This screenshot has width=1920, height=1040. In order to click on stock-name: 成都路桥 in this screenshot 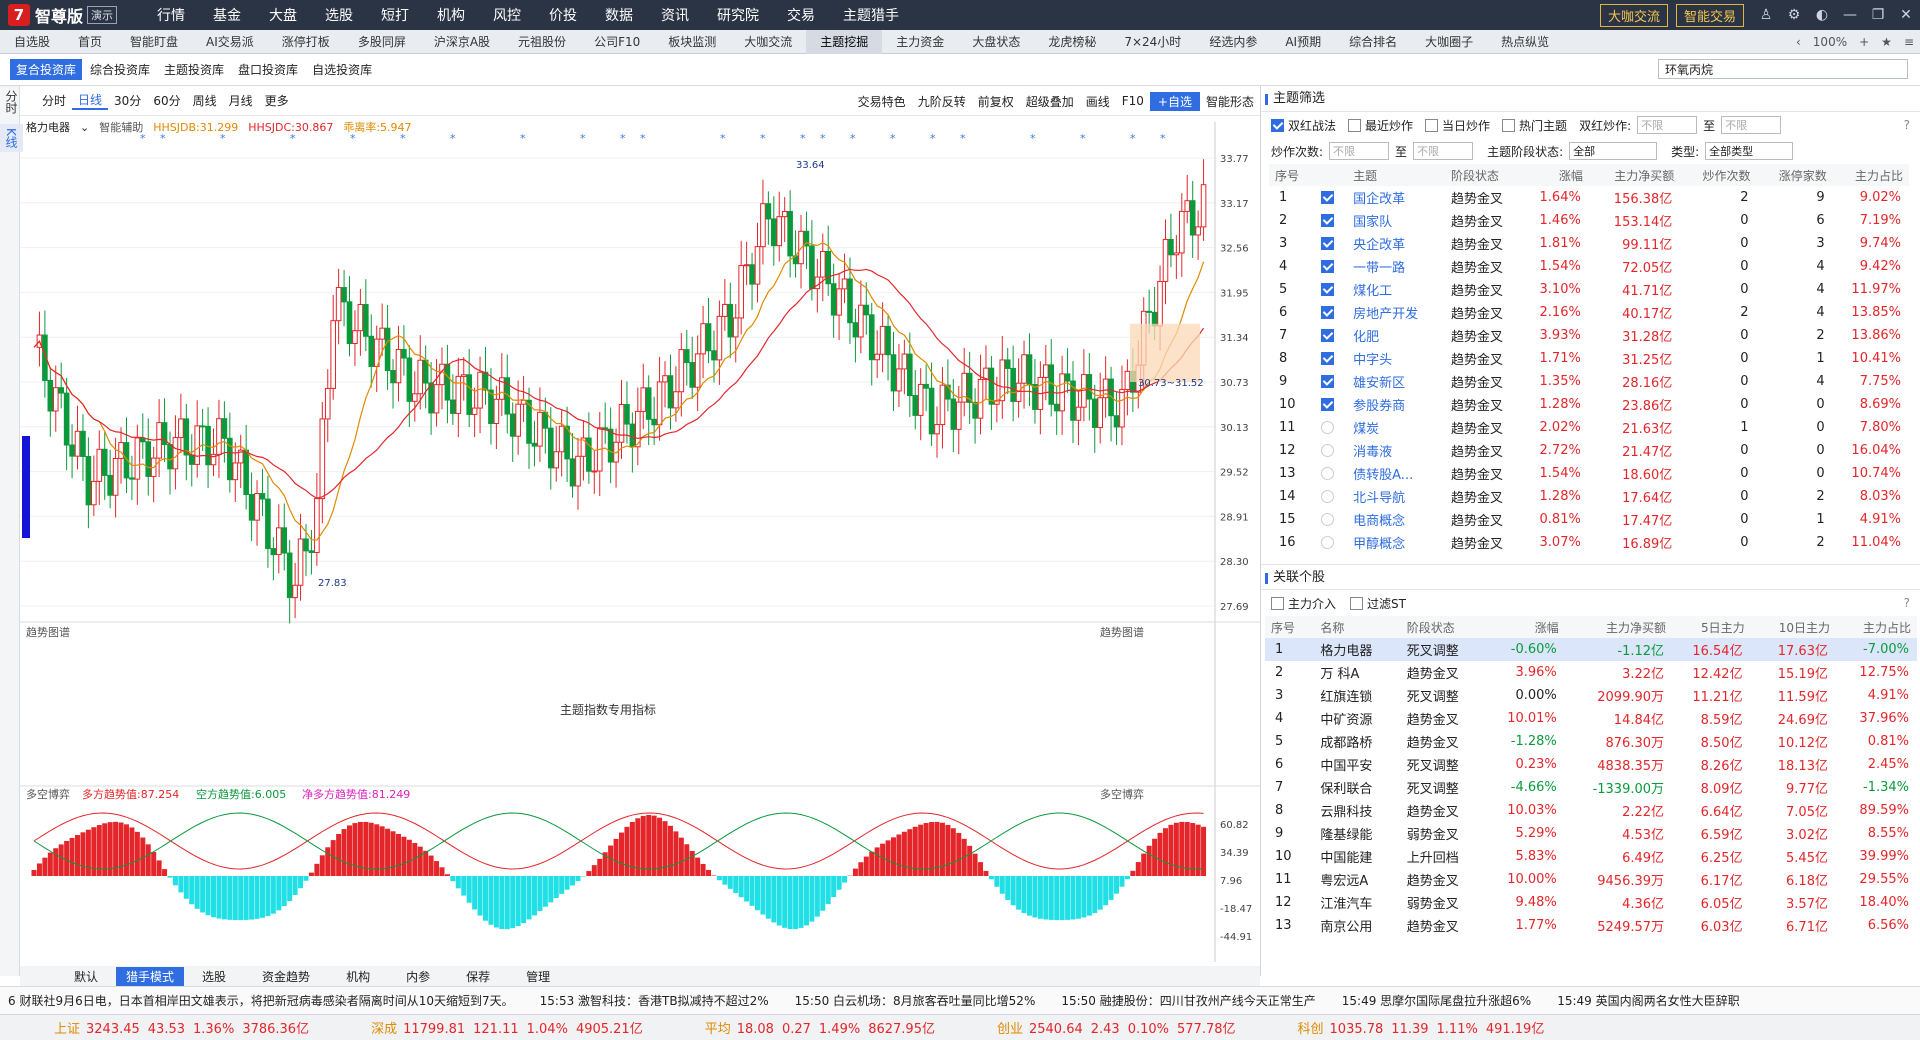, I will do `click(1346, 743)`.